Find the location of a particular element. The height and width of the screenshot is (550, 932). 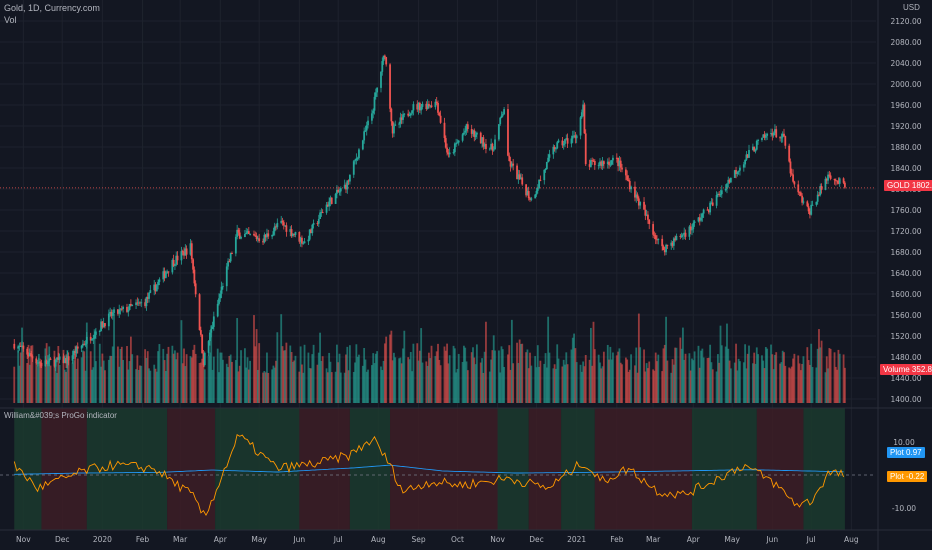

time-tick-label: Apr is located at coordinates (694, 539).